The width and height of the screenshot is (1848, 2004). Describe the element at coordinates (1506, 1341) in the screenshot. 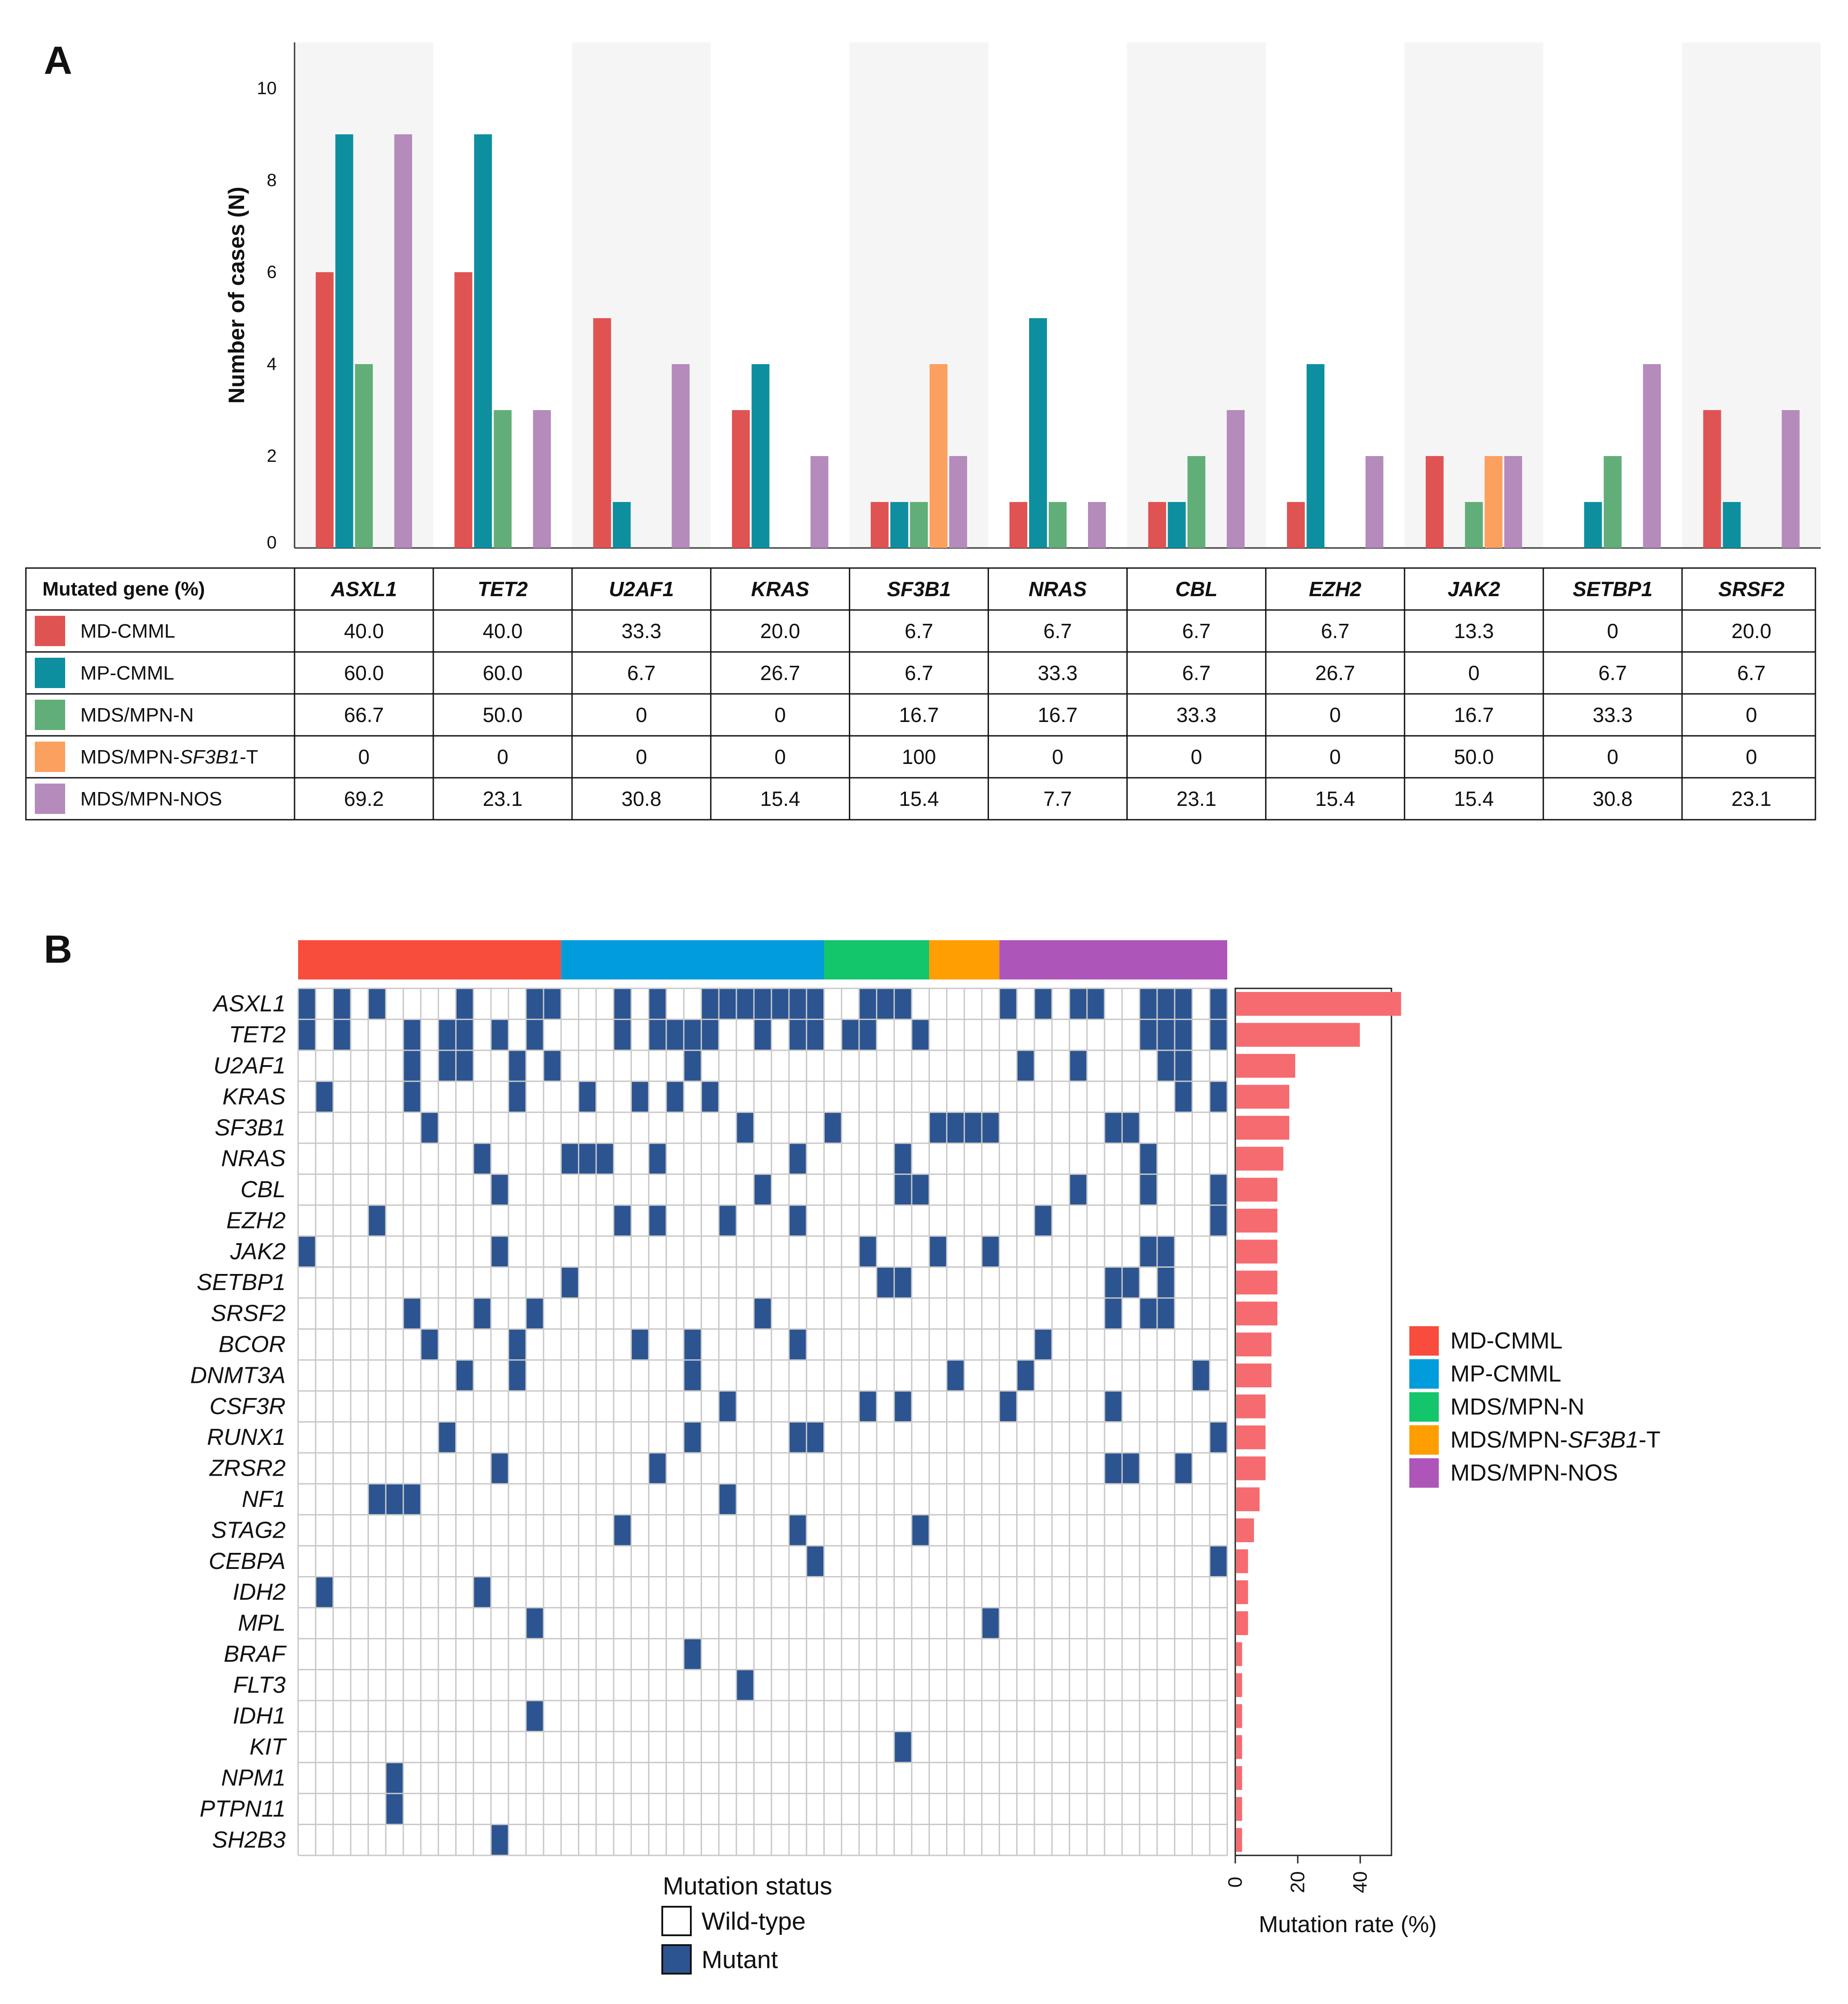

I see `group-legend-label-part: MD-CMML` at that location.